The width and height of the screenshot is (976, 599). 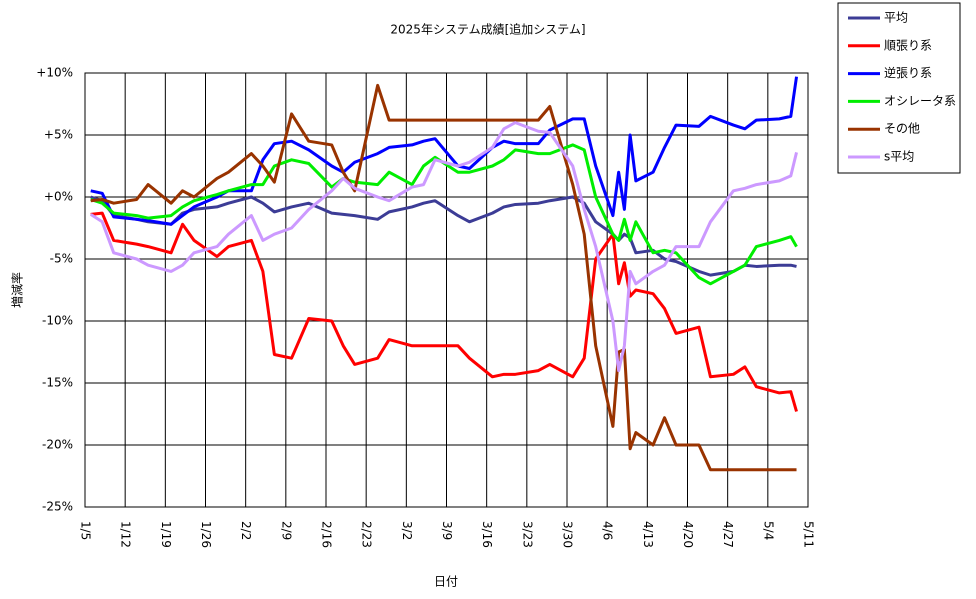 What do you see at coordinates (443, 236) in the screenshot?
I see `series-line` at bounding box center [443, 236].